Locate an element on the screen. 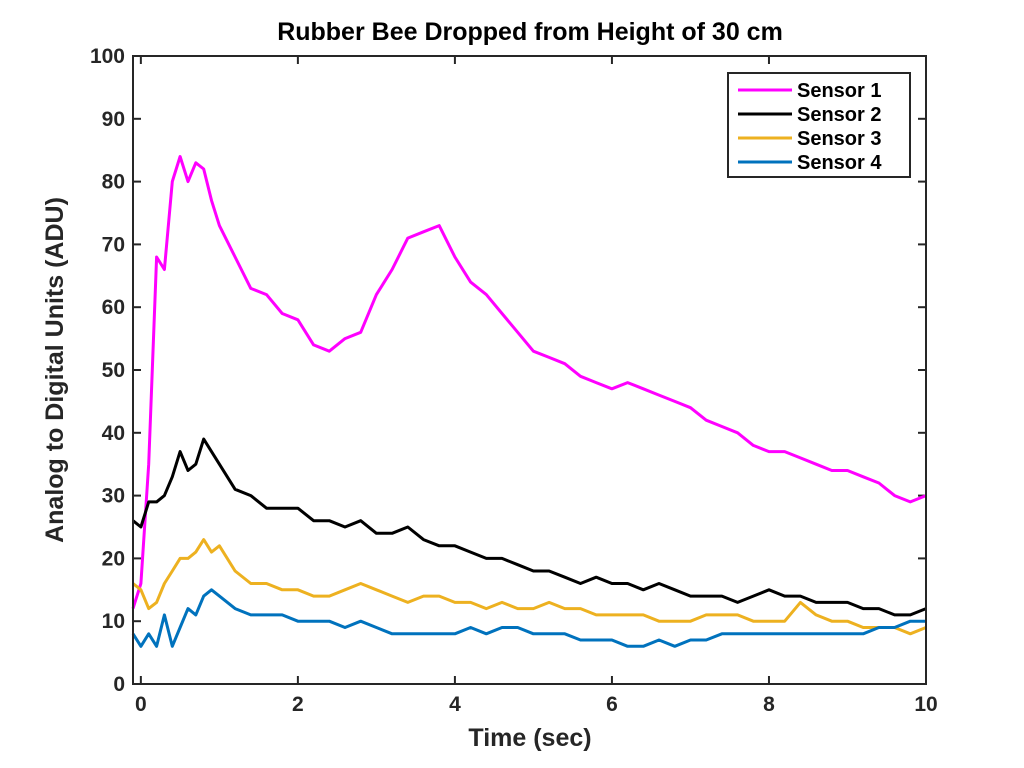 Image resolution: width=1024 pixels, height=768 pixels. x-axis-label: Time (sec) is located at coordinates (529, 738).